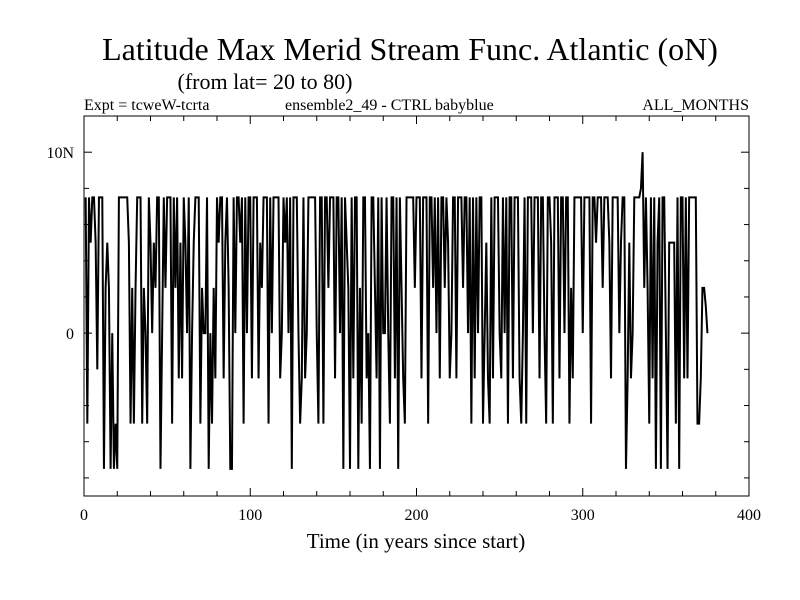 The width and height of the screenshot is (800, 600). I want to click on months-label: ALL_MONTHS, so click(695, 105).